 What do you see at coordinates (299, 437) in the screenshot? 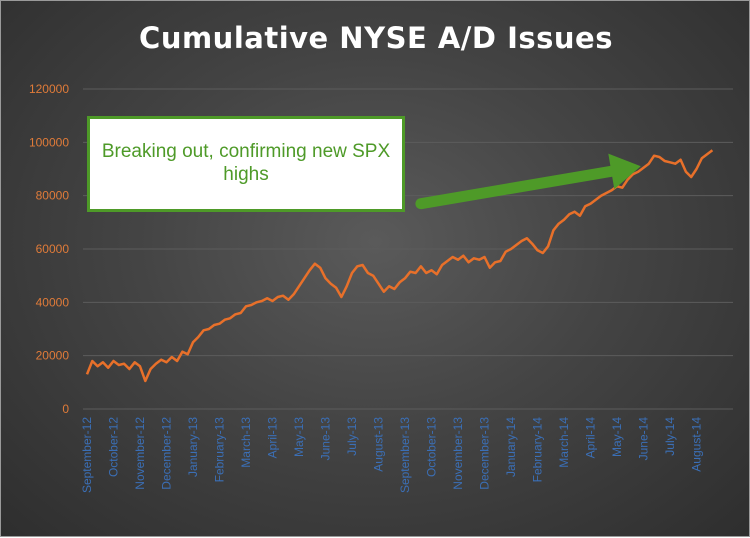
I see `x-tick-label: May-13` at bounding box center [299, 437].